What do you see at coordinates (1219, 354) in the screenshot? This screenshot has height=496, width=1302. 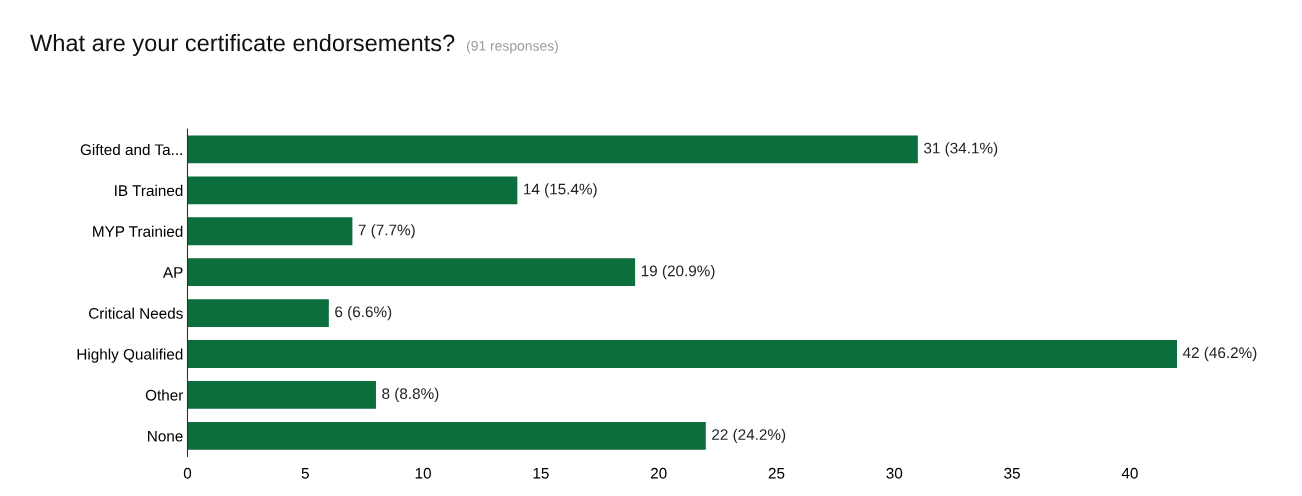 I see `data-label: 42 (46.2%)` at bounding box center [1219, 354].